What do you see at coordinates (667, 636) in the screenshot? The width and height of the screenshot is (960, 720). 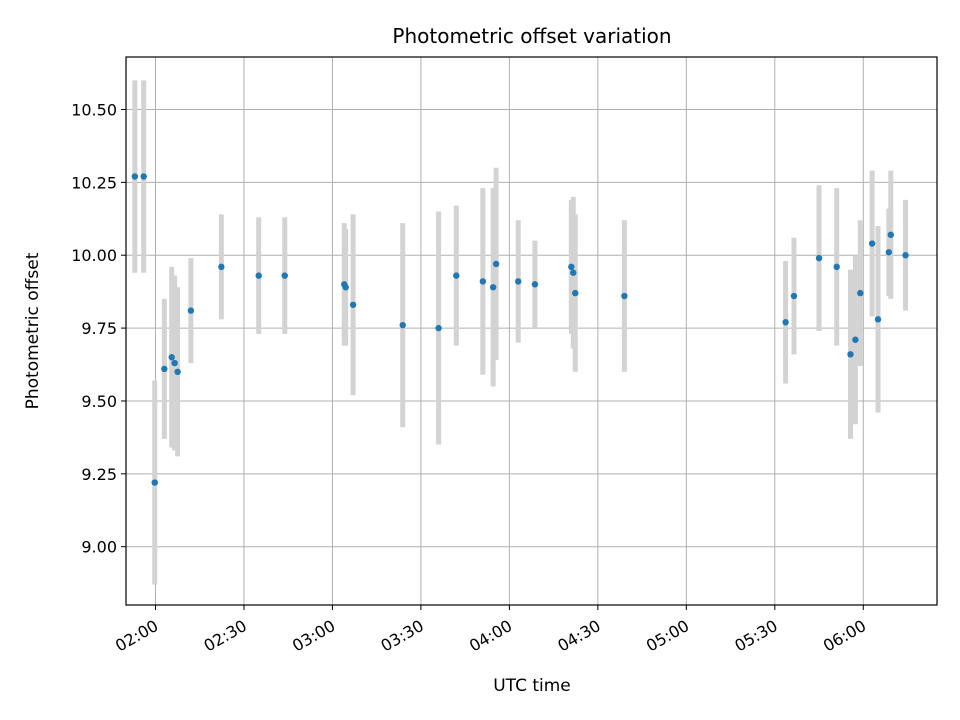 I see `x-tick-label: 05:00` at bounding box center [667, 636].